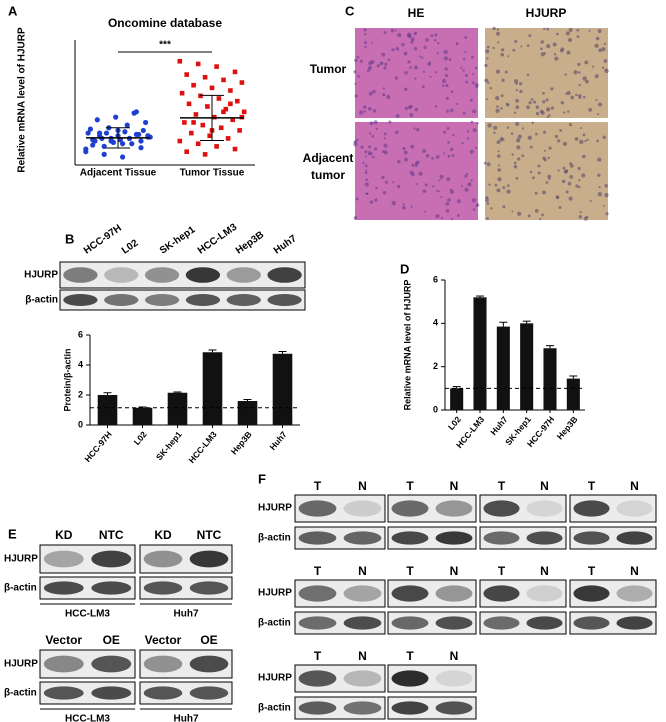 This screenshot has height=722, width=666. What do you see at coordinates (435, 409) in the screenshot?
I see `y-tick-label: 0` at bounding box center [435, 409].